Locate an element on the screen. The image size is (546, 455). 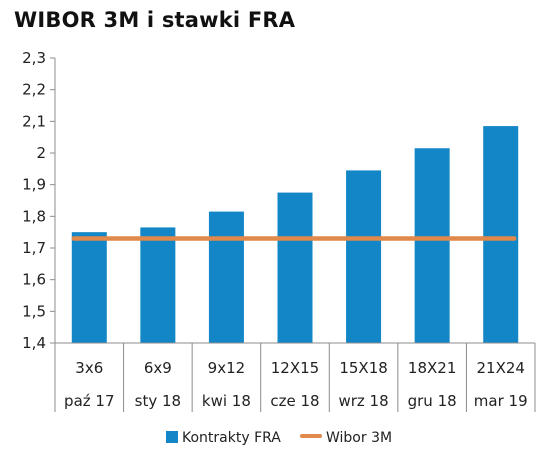
x-tick-label-date: kwi 18 is located at coordinates (226, 401).